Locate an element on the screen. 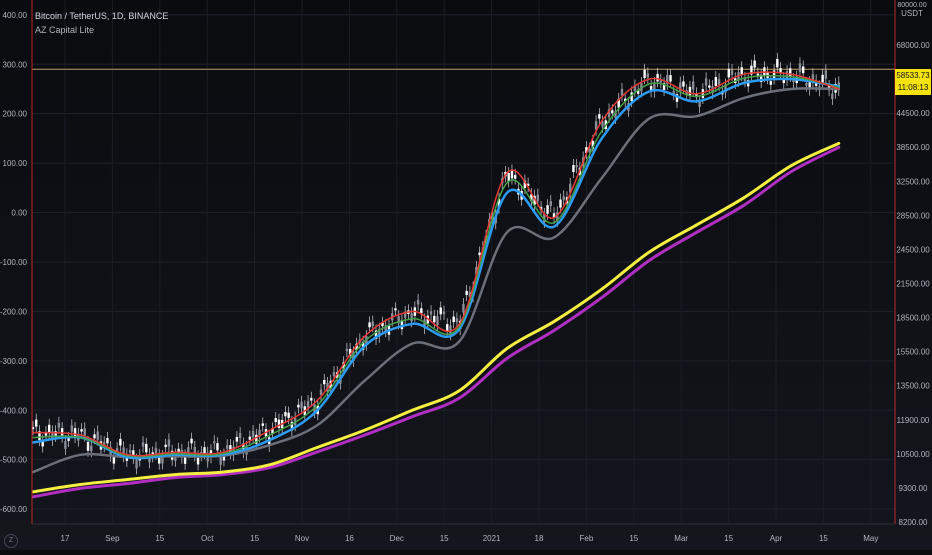 The height and width of the screenshot is (555, 932). x-tick-label: Mar is located at coordinates (681, 538).